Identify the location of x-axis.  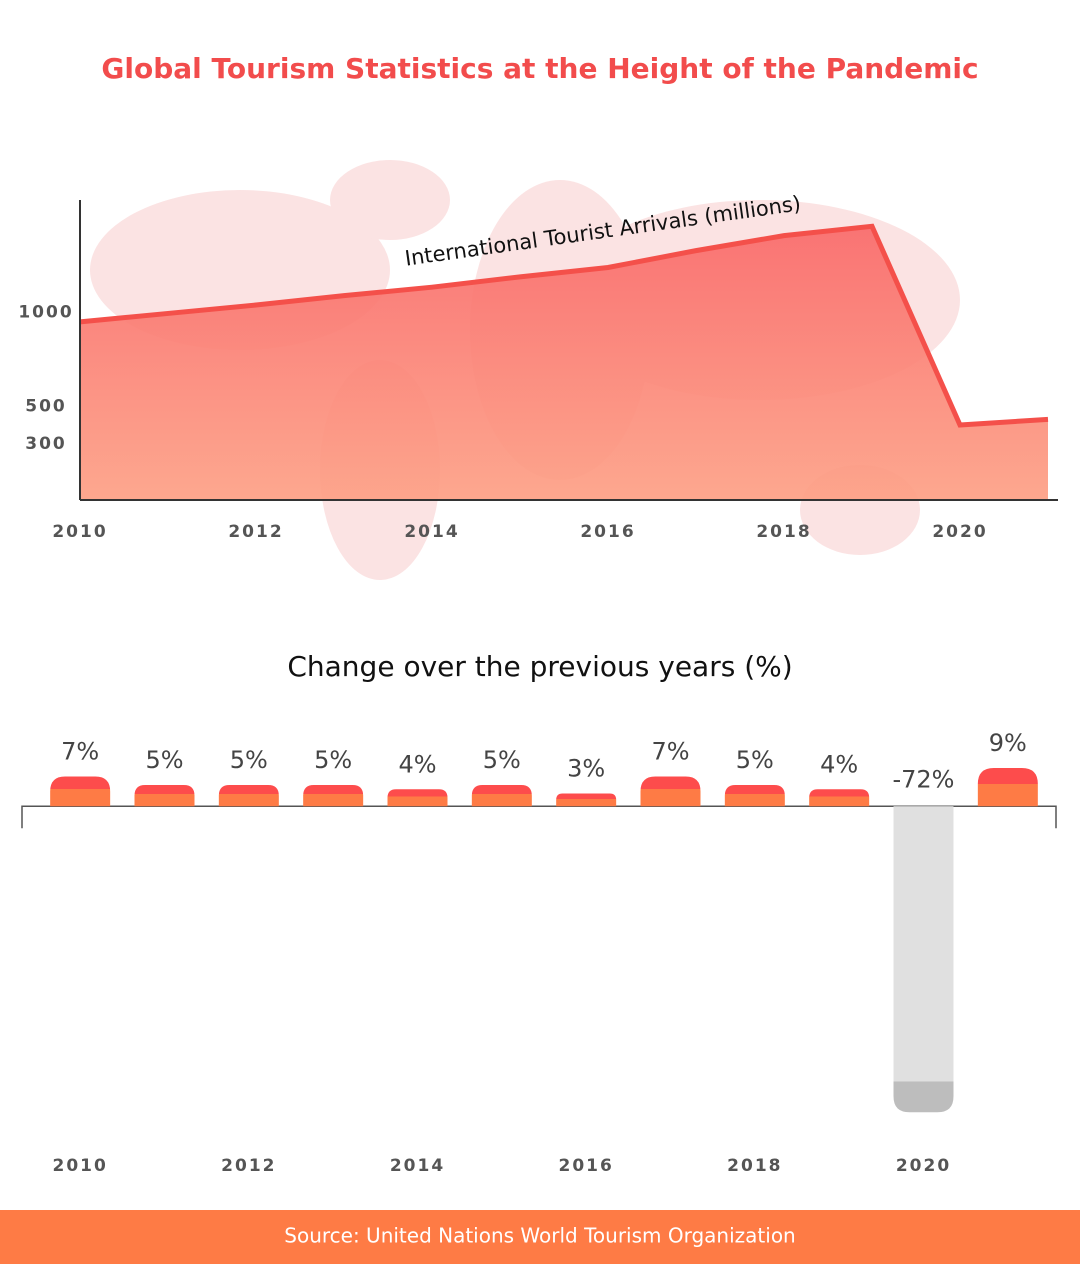
(539, 817).